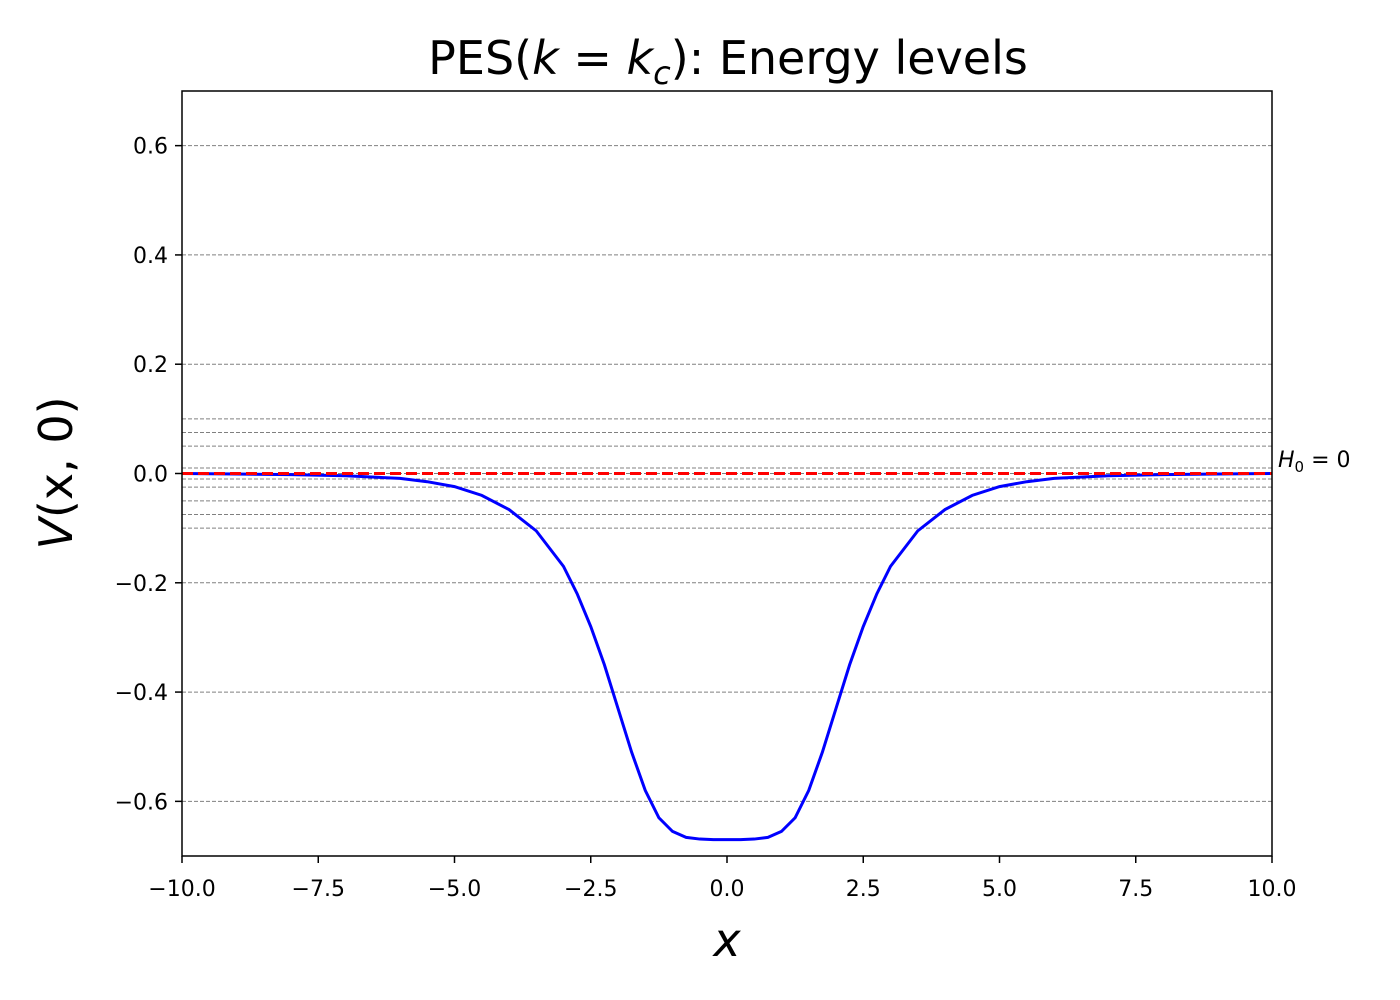 Image resolution: width=1400 pixels, height=1000 pixels. I want to click on x-tick-label: −2.5, so click(590, 889).